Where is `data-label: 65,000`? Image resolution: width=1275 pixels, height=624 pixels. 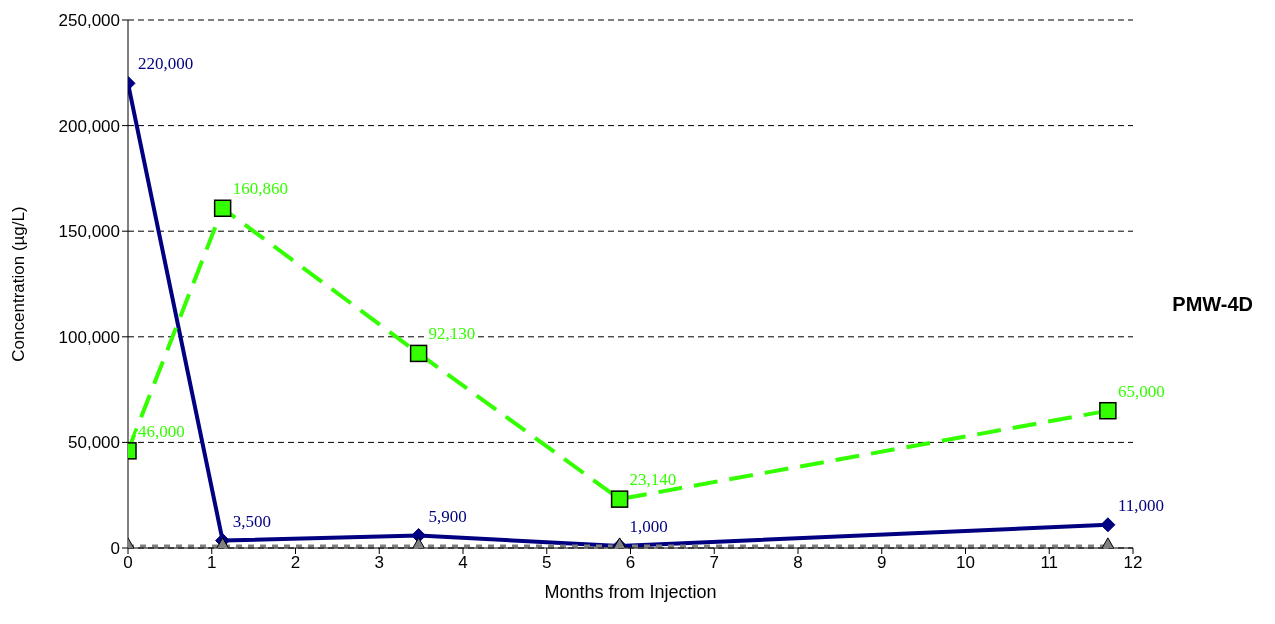 data-label: 65,000 is located at coordinates (1141, 391).